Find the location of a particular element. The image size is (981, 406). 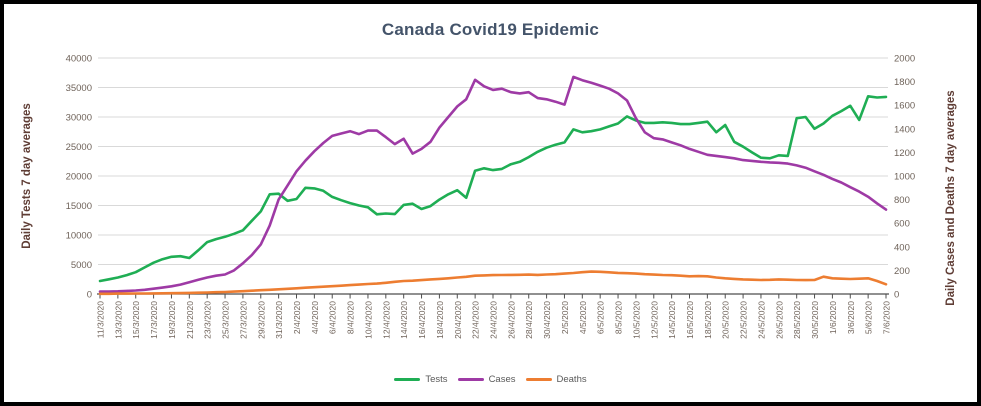

left-axis-tick-label: 10000 is located at coordinates (79, 236).